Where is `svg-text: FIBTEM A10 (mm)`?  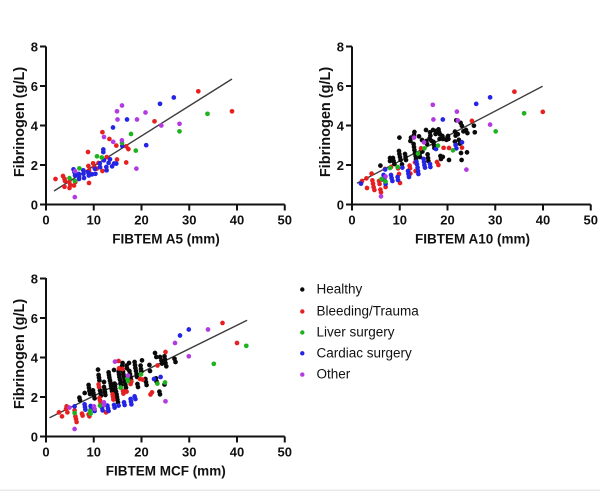
svg-text: FIBTEM A10 (mm) is located at coordinates (472, 239).